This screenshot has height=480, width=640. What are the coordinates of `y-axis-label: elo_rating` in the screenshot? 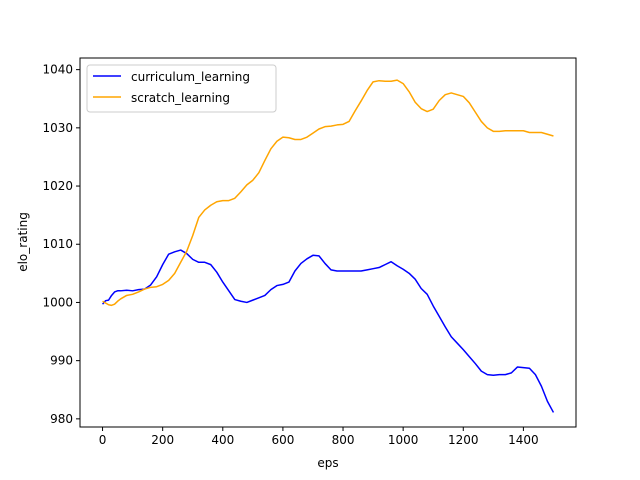 It's located at (23, 242).